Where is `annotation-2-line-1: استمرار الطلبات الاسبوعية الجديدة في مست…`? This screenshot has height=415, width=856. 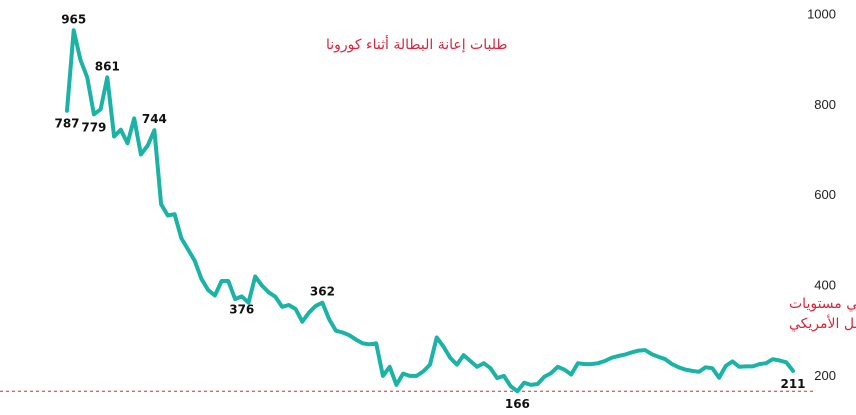 annotation-2-line-1: استمرار الطلبات الاسبوعية الجديدة في مست… is located at coordinates (822, 304).